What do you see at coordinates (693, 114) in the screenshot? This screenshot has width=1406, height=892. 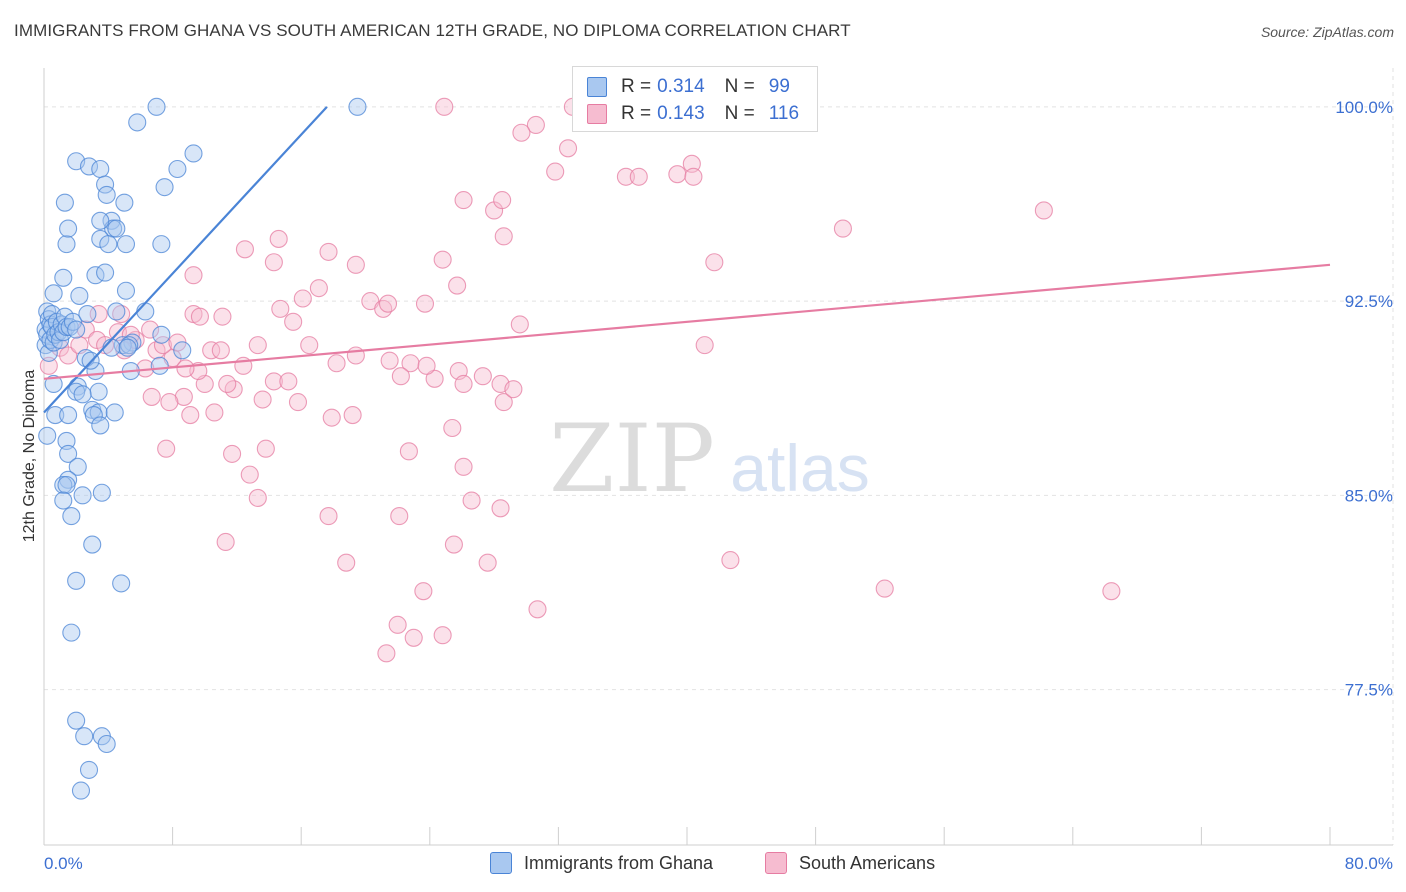 I see `legend-row-south: R = 0.143 N = 116` at bounding box center [693, 114].